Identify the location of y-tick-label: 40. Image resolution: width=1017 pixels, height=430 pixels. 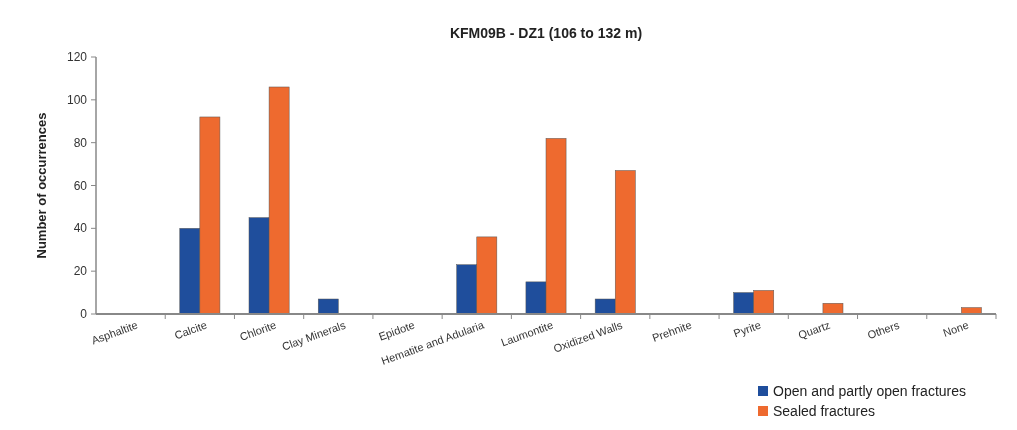
(80, 228).